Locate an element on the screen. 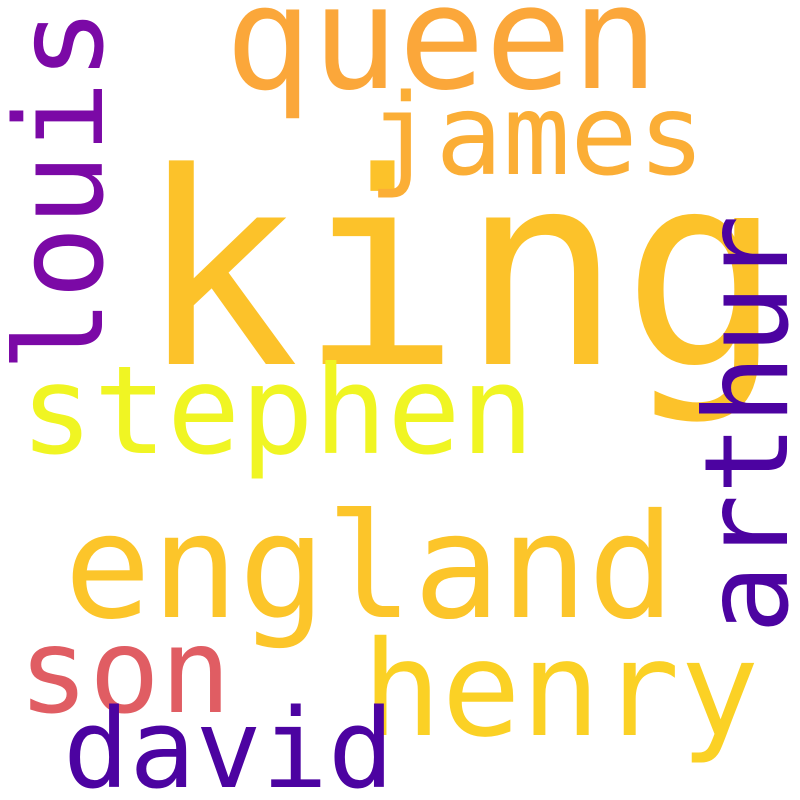  word-henry: henry is located at coordinates (561, 690).